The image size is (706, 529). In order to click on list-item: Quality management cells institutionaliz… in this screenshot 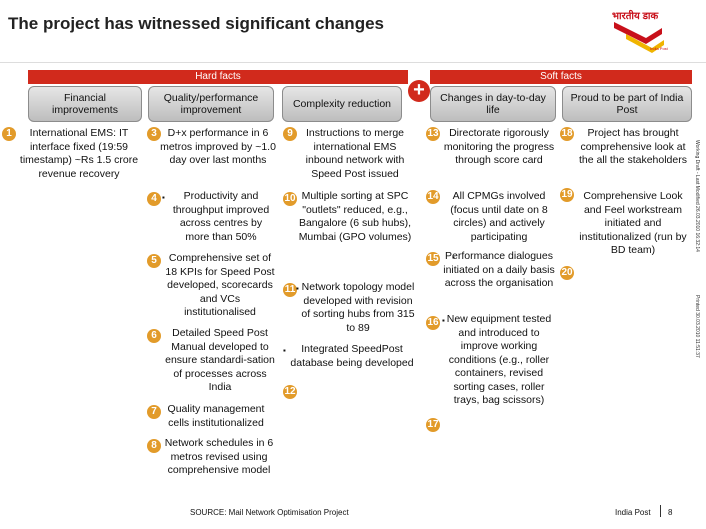, I will do `click(216, 416)`.